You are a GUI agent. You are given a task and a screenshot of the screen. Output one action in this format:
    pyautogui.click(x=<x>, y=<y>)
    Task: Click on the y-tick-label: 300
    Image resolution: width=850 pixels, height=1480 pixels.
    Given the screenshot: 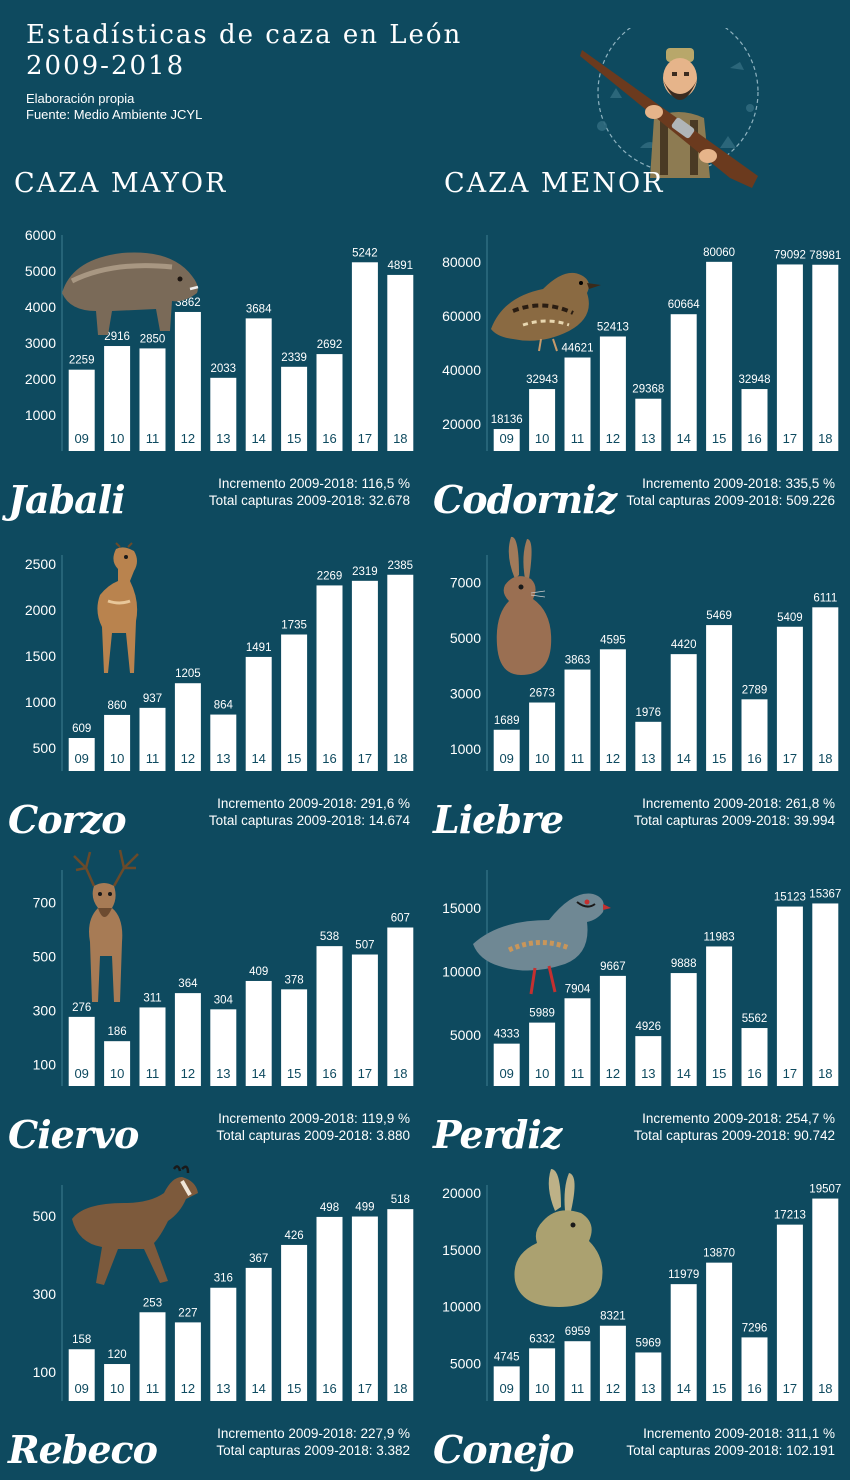 What is the action you would take?
    pyautogui.click(x=45, y=1010)
    